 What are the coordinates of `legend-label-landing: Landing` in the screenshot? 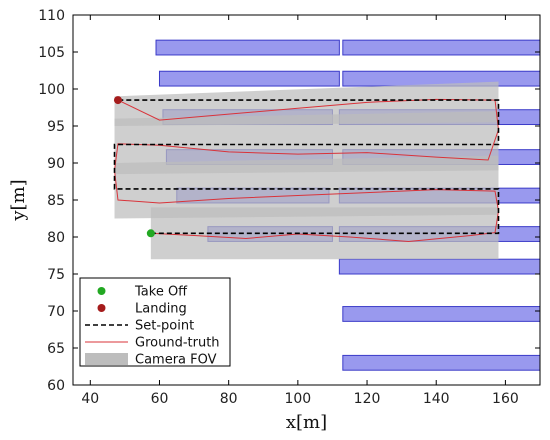 It's located at (161, 309).